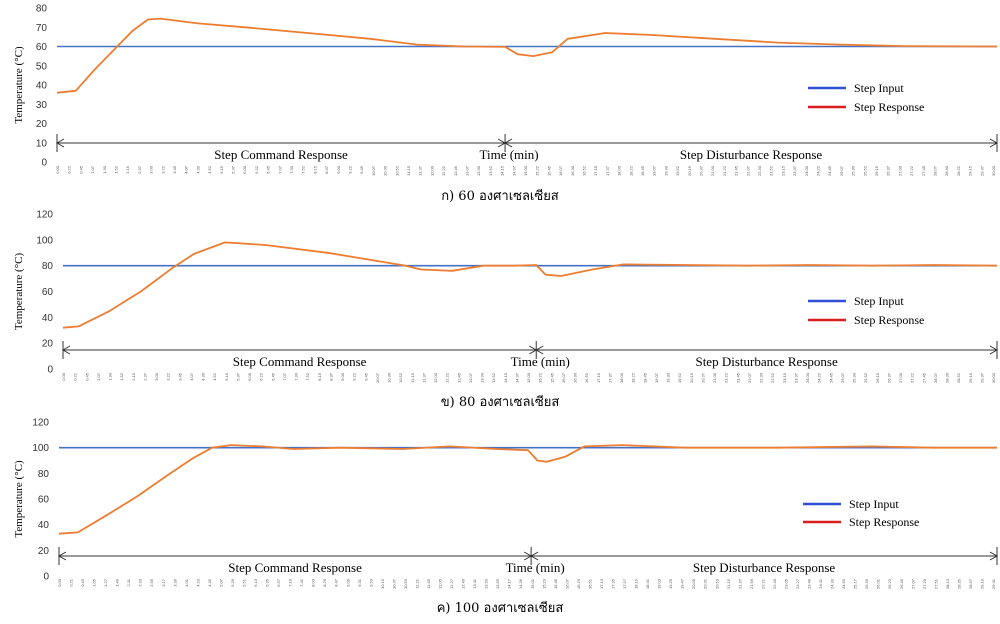  Describe the element at coordinates (214, 376) in the screenshot. I see `x-tick-label: 4.52` at that location.